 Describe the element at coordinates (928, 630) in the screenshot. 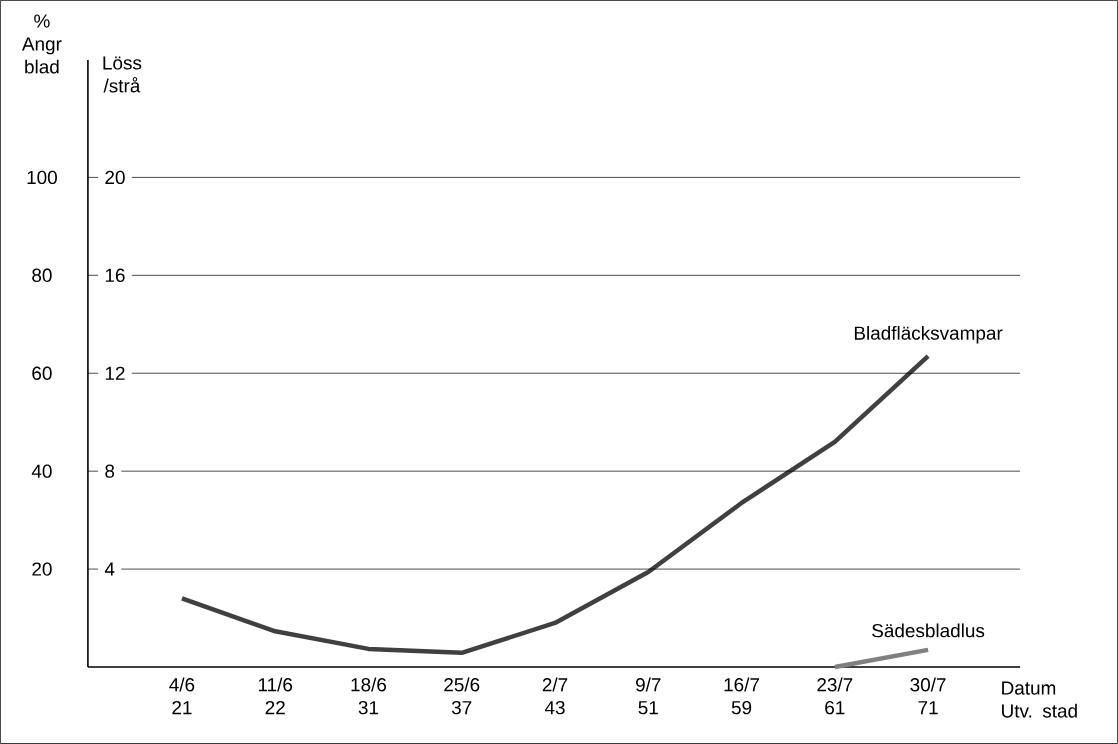

I see `series-label: Sädesbladlus` at that location.